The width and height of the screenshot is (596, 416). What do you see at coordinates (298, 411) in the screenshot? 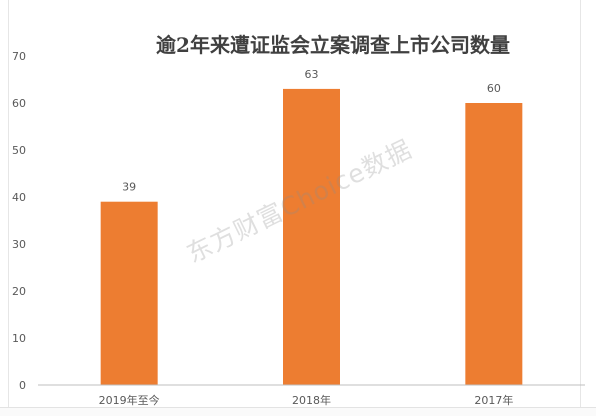
I see `sheet-row-edge` at bounding box center [298, 411].